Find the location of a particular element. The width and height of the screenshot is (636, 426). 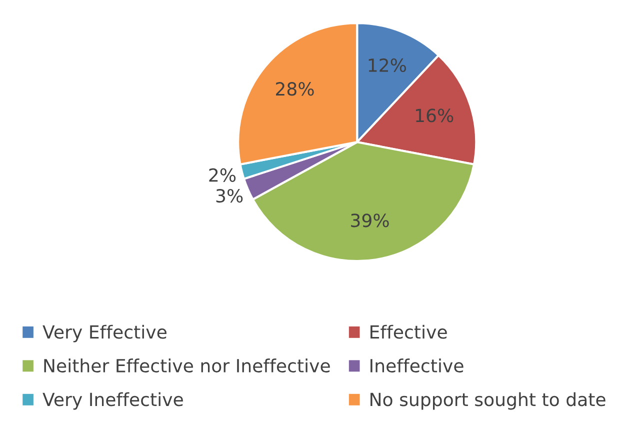

legend-label: Ineffective is located at coordinates (417, 365).